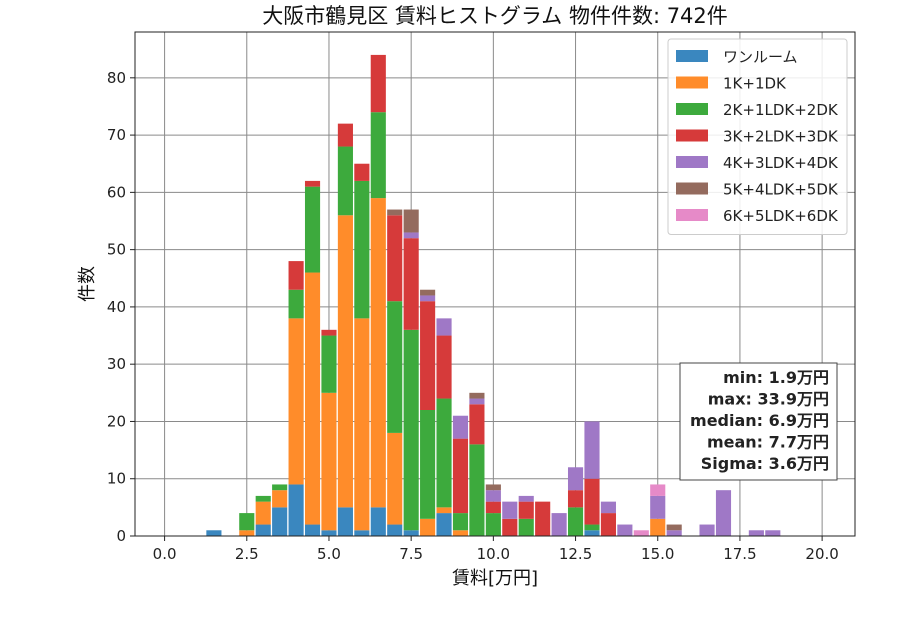  I want to click on stats-line: Sigma: 3.6万円, so click(765, 463).